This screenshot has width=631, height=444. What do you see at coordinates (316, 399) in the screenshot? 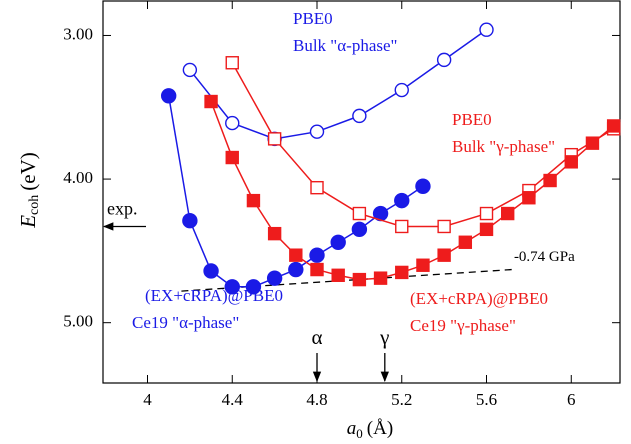
I see `x-tick-label: 4.8` at bounding box center [316, 399].